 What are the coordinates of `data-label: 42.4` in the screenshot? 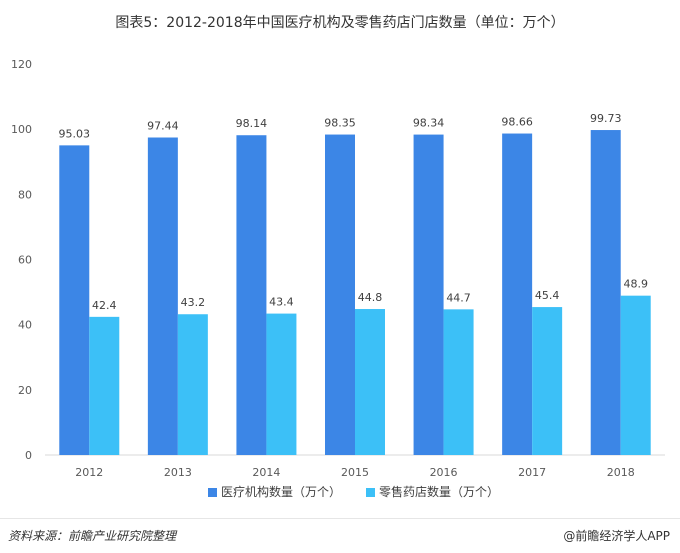 It's located at (104, 305).